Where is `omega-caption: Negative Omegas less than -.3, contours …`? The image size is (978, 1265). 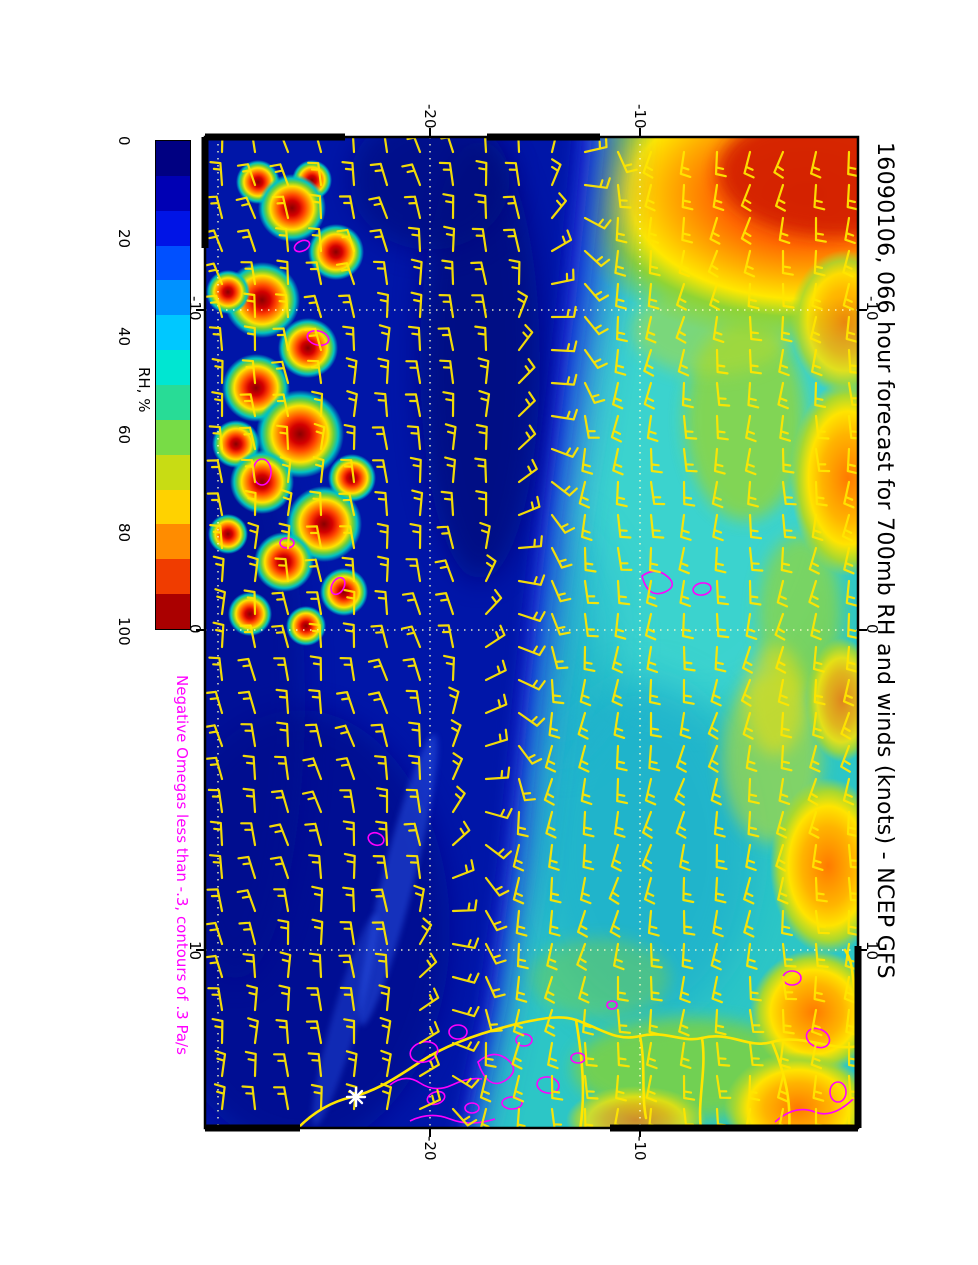 omega-caption: Negative Omegas less than -.3, contours … is located at coordinates (182, 865).